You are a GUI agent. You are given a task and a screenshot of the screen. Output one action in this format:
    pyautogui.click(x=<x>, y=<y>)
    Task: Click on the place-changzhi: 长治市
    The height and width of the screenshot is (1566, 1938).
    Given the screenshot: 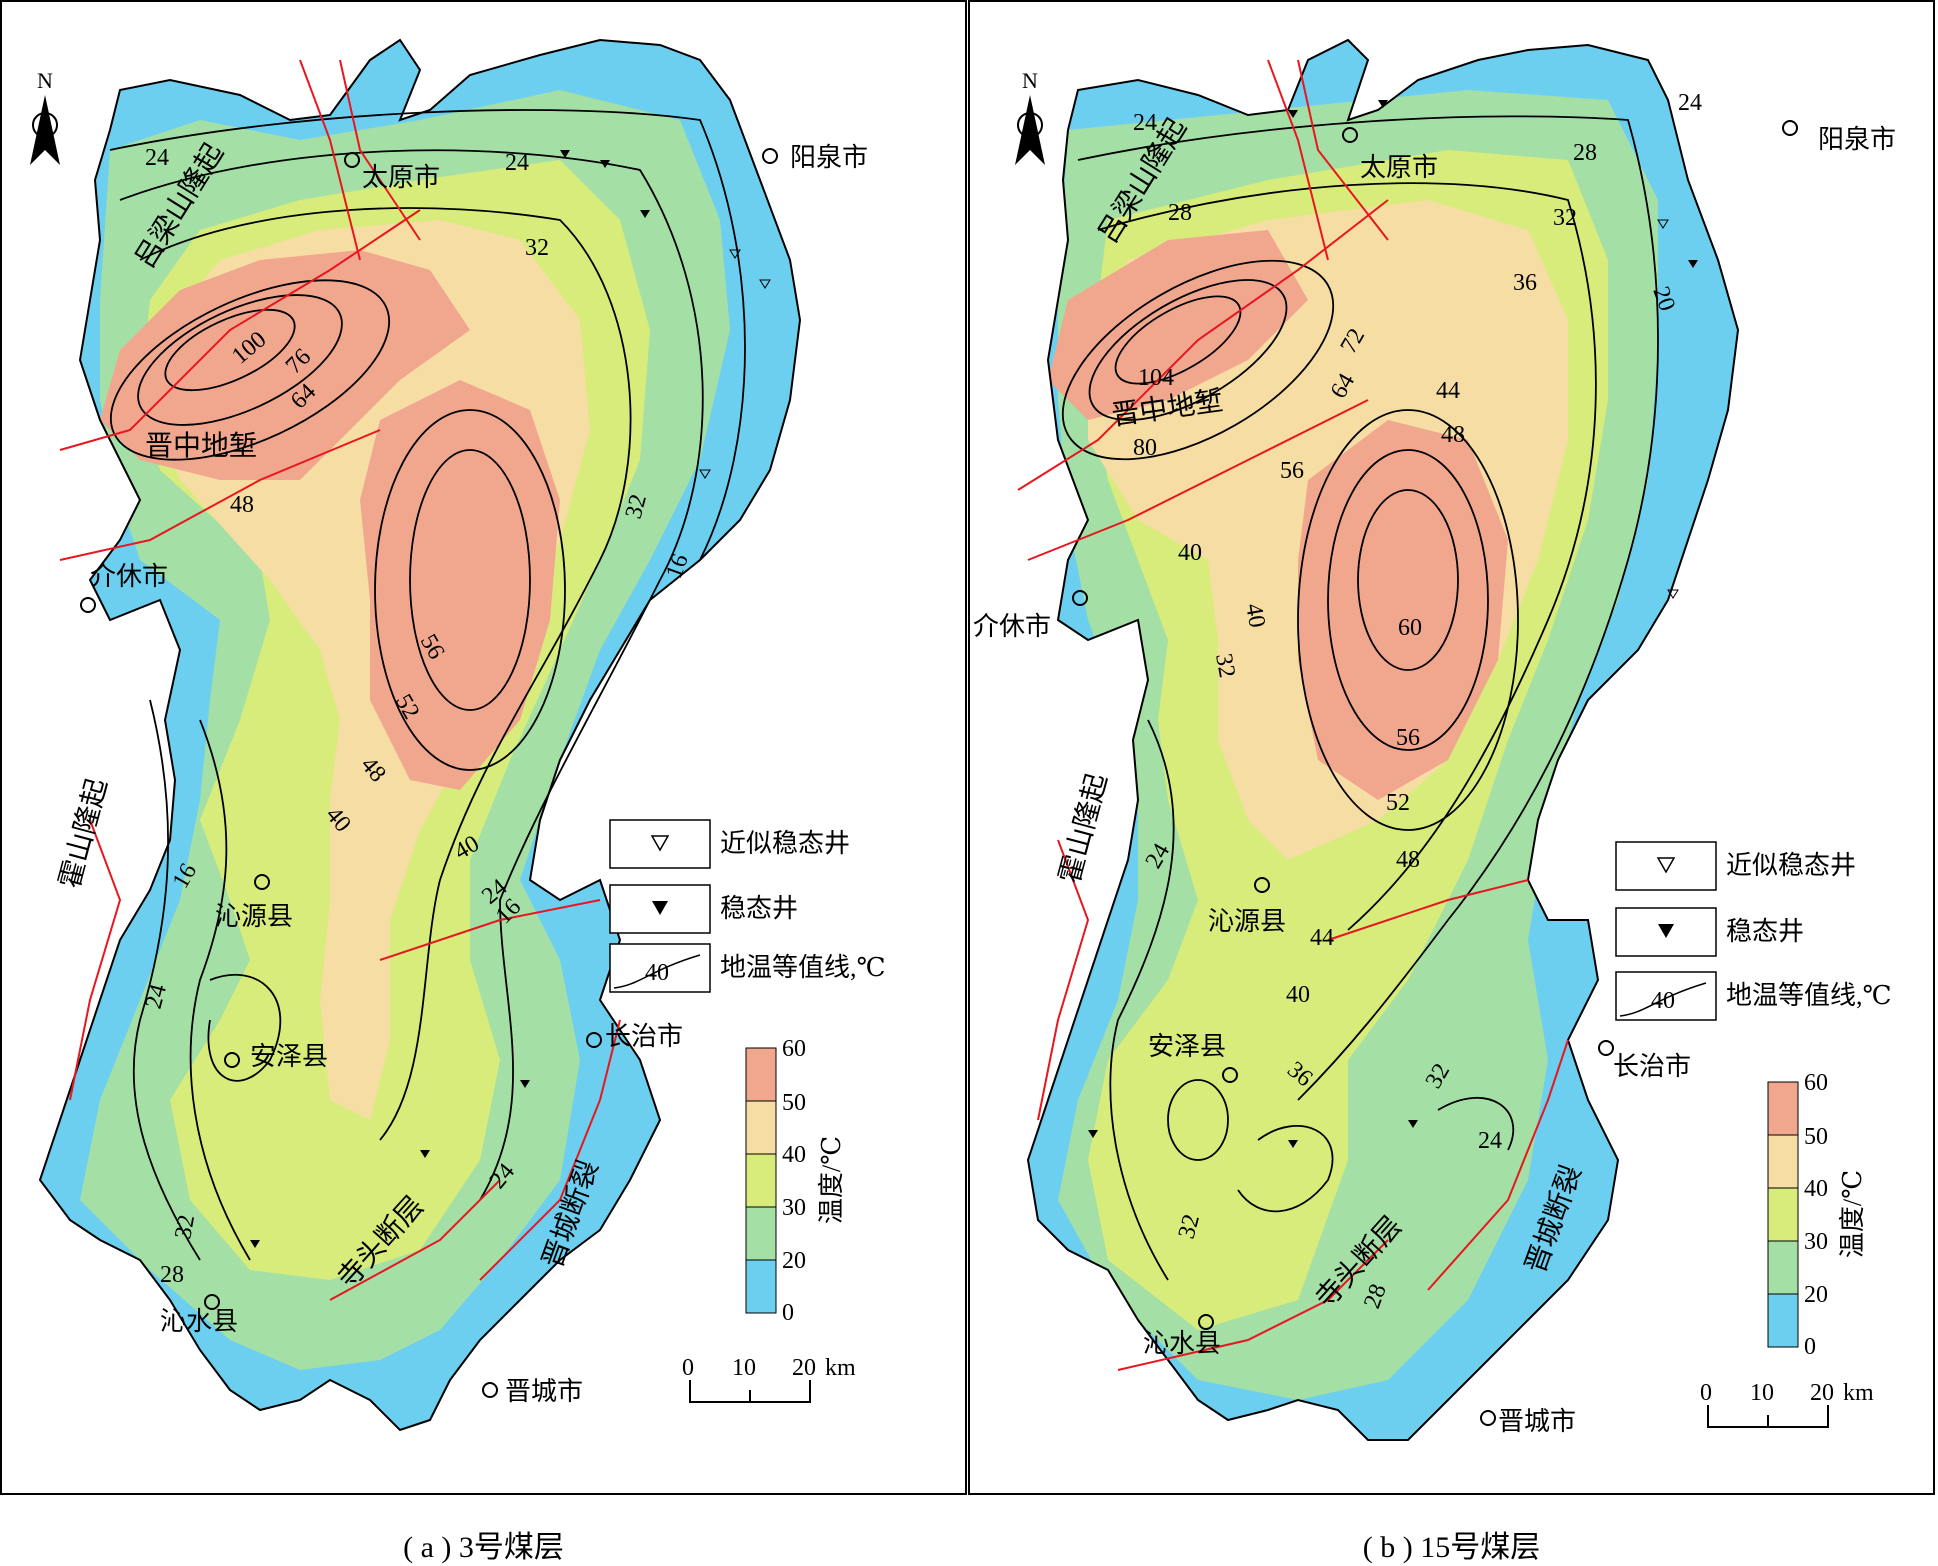 What is the action you would take?
    pyautogui.click(x=644, y=1036)
    